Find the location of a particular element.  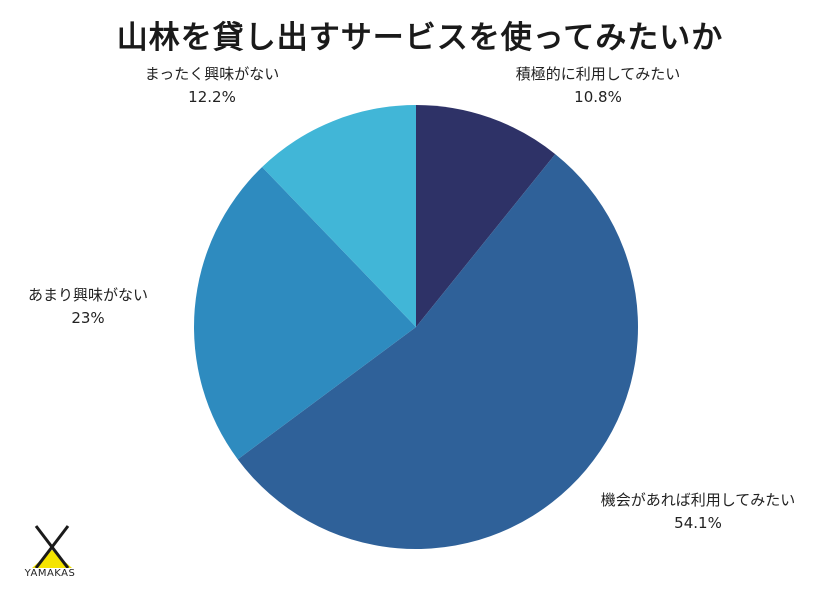

logo-text: YAMAKAS is located at coordinates (50, 573).